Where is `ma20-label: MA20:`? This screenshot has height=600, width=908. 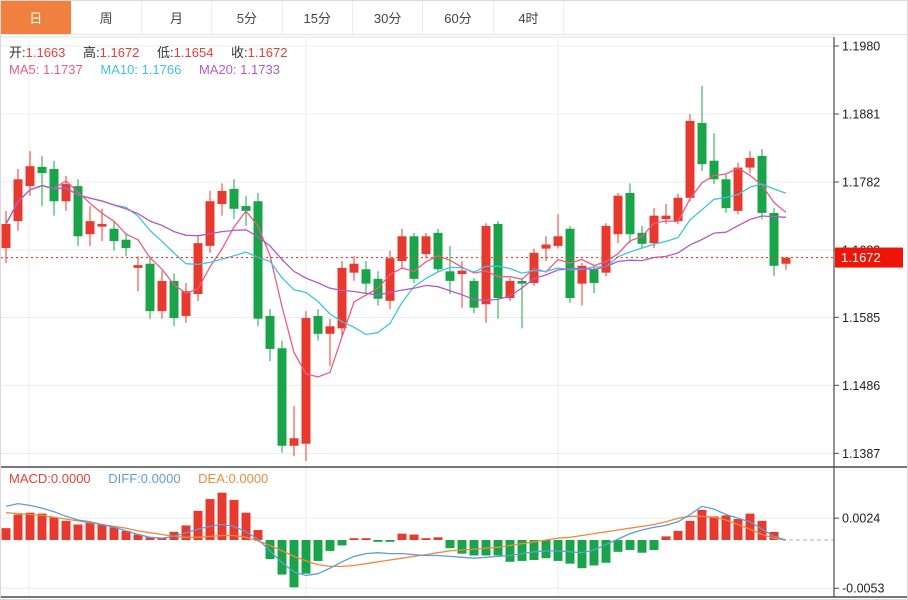 ma20-label: MA20: is located at coordinates (217, 69).